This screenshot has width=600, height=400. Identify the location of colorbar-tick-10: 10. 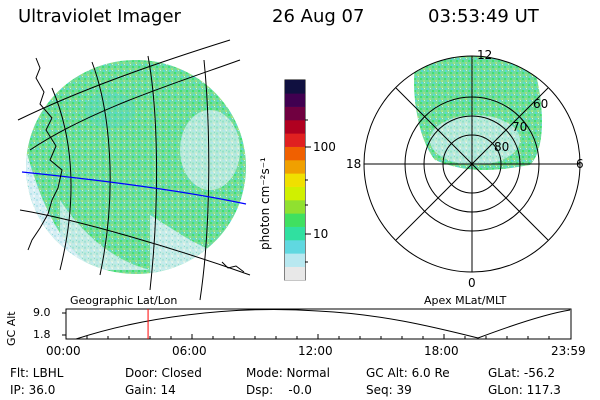
(321, 234).